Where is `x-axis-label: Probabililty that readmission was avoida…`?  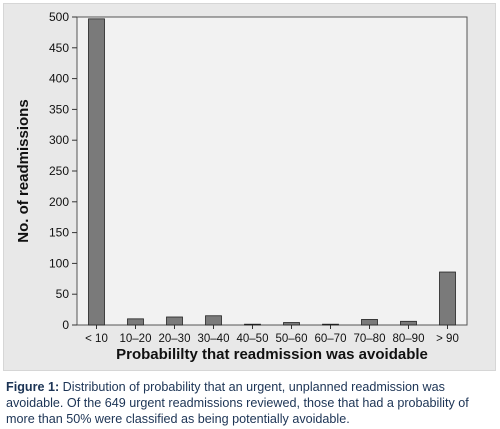 x-axis-label: Probabililty that readmission was avoida… is located at coordinates (272, 354).